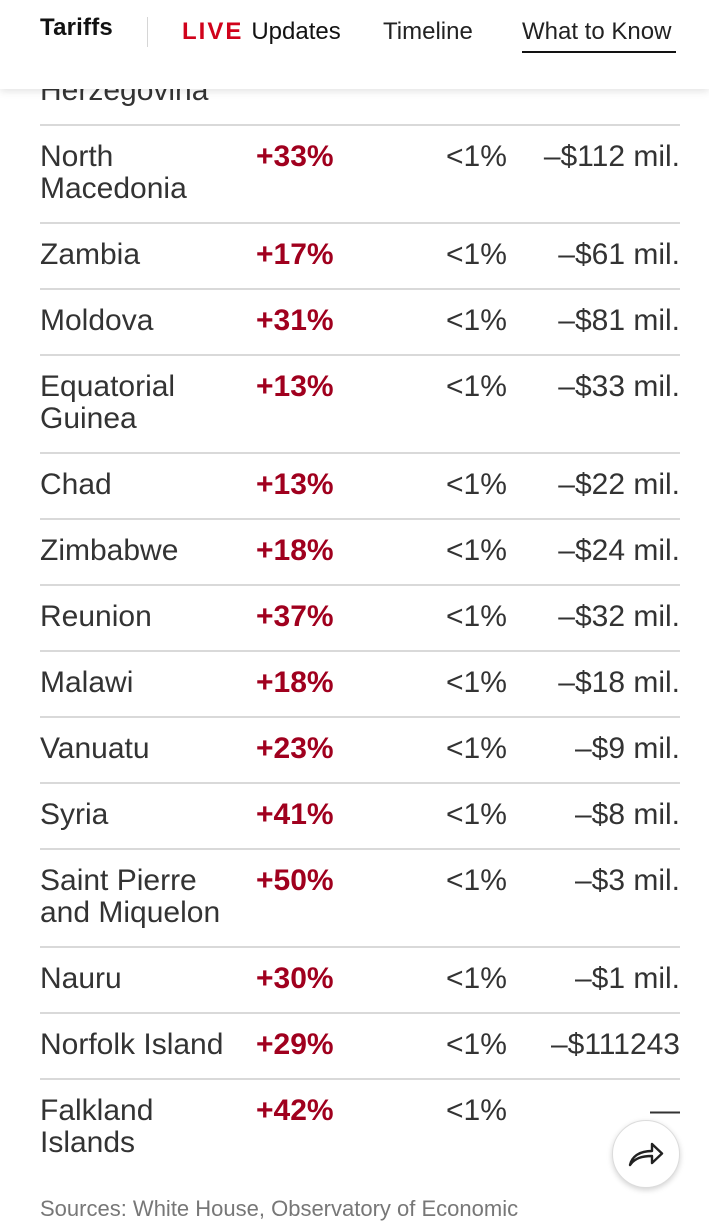 Image resolution: width=709 pixels, height=1225 pixels. What do you see at coordinates (97, 1126) in the screenshot?
I see `country-cell: Falkland Islands` at bounding box center [97, 1126].